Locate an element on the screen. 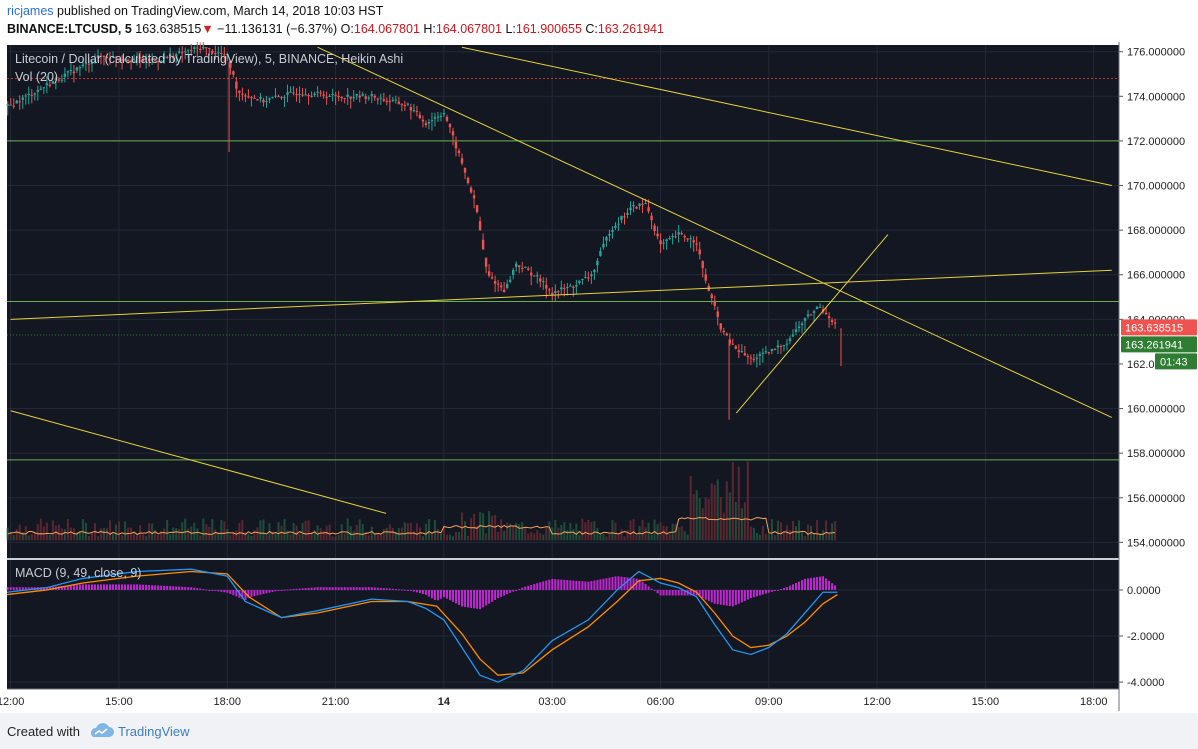 The image size is (1198, 749). volume-indicator-label: Vol (20) is located at coordinates (36, 77).